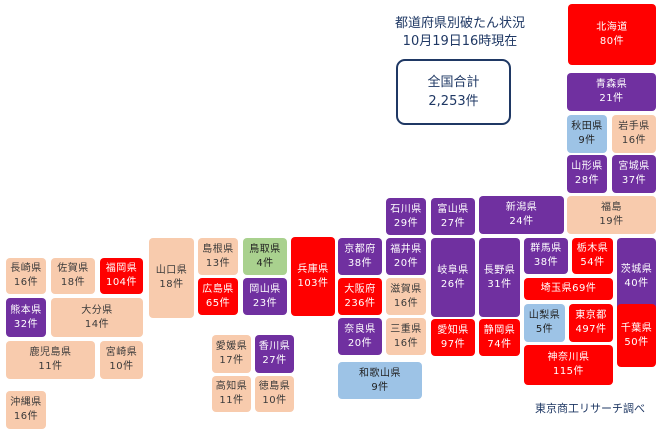  Describe the element at coordinates (360, 296) in the screenshot. I see `prefecture-osaka: 大阪府 236件` at that location.